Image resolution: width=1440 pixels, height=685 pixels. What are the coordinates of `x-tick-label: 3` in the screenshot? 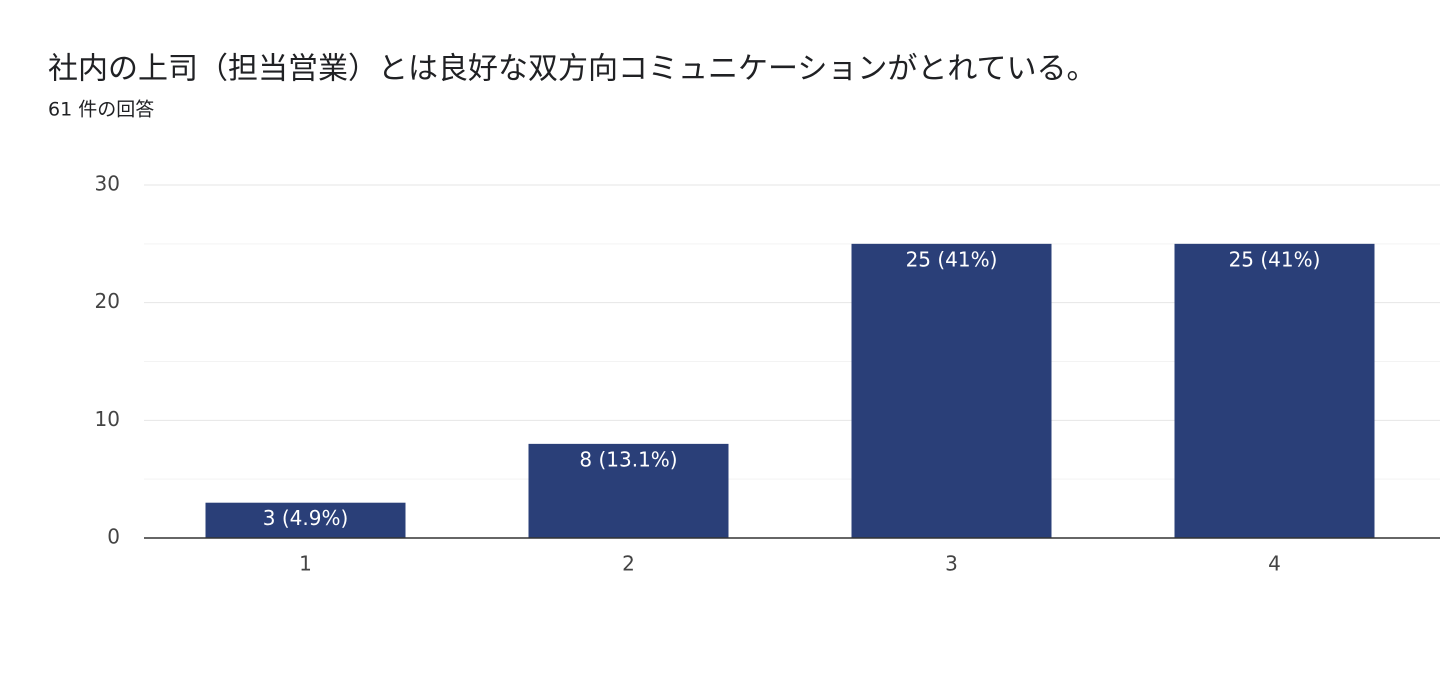 It's located at (951, 564).